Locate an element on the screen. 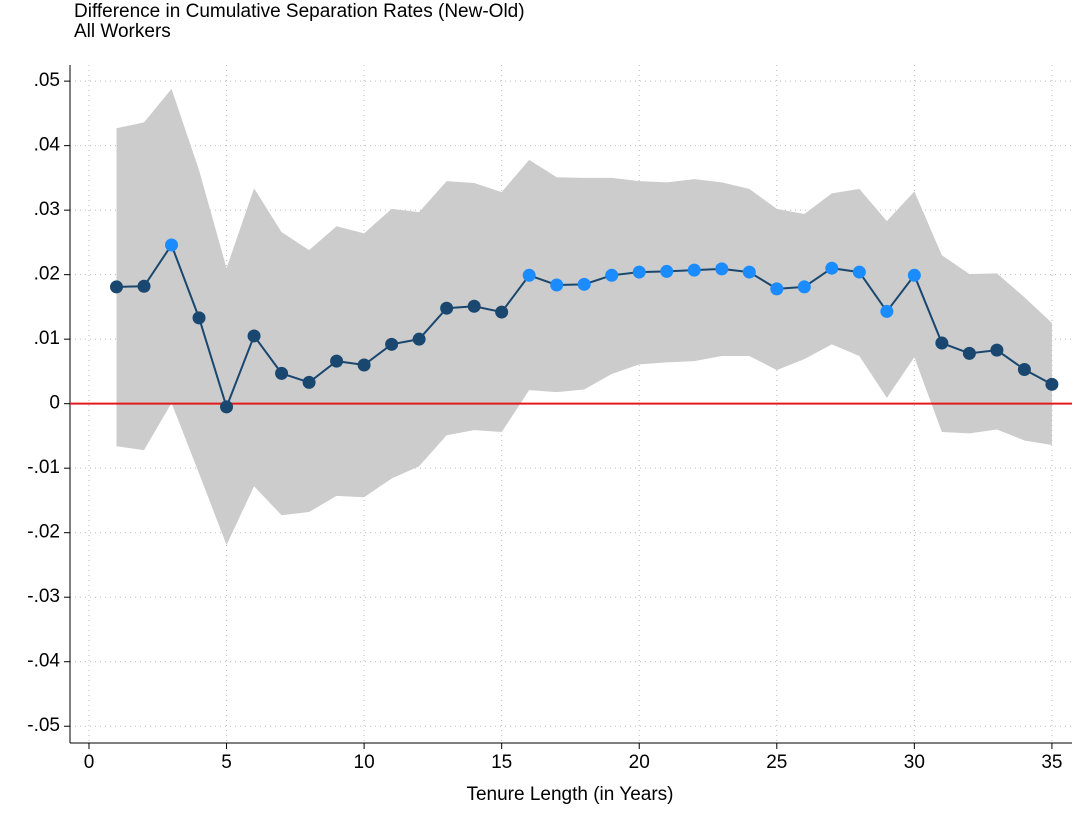 The width and height of the screenshot is (1074, 813). x-tick-label: 10 is located at coordinates (364, 762).